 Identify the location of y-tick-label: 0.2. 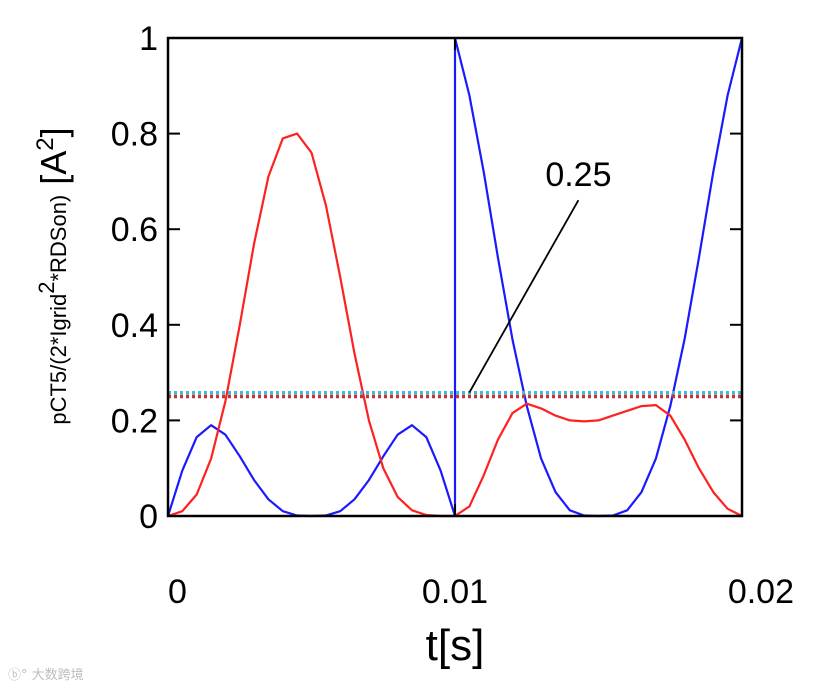
(134, 421).